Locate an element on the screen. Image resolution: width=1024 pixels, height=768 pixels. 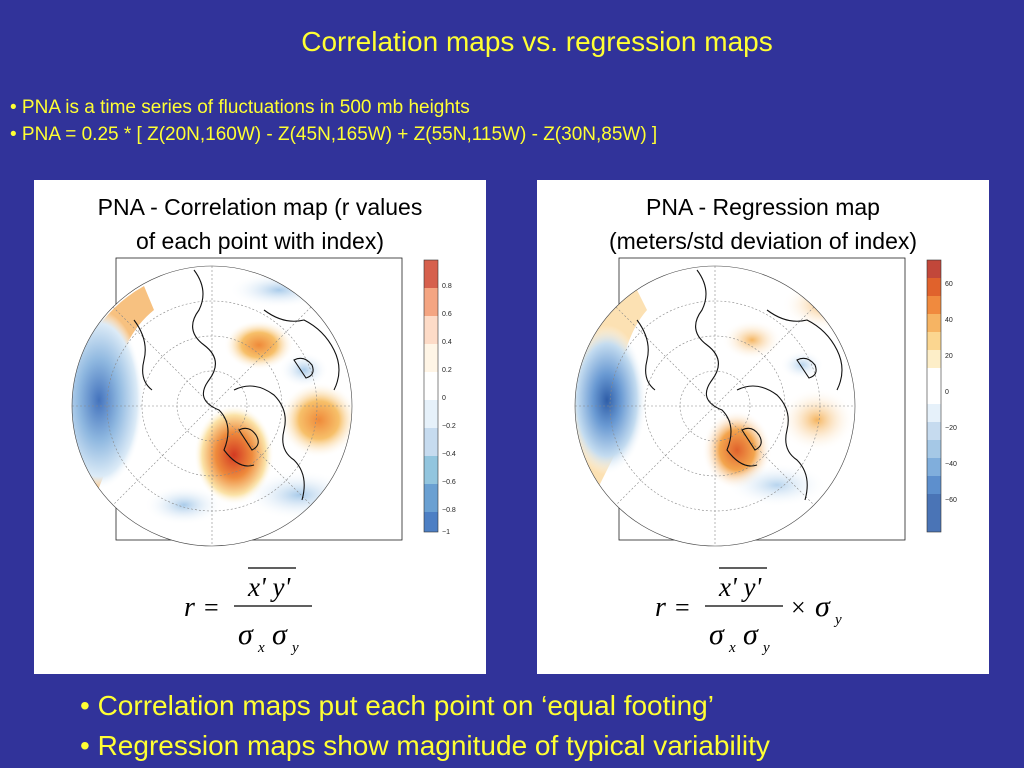
colorbar-tick: 60 is located at coordinates (949, 284).